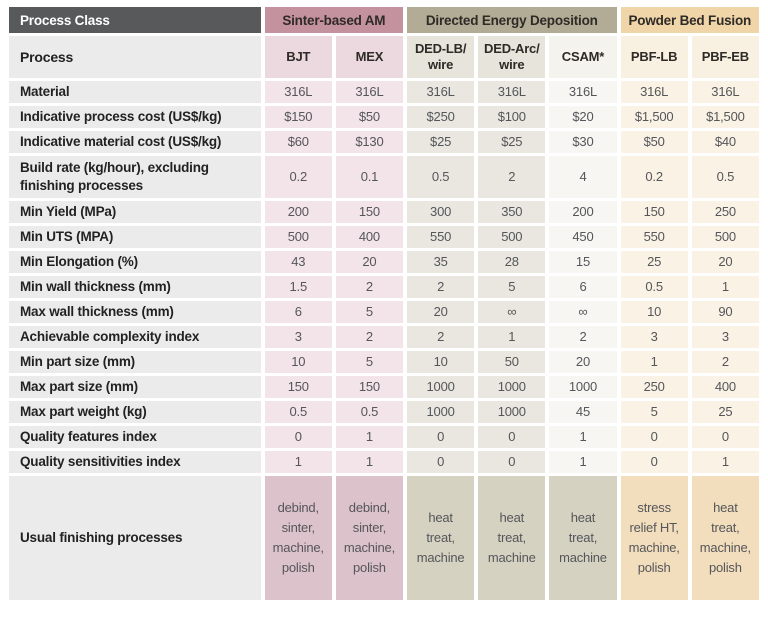 Image resolution: width=768 pixels, height=617 pixels. I want to click on cell-achievable-complexity-index-pbf-lb: 3, so click(654, 337).